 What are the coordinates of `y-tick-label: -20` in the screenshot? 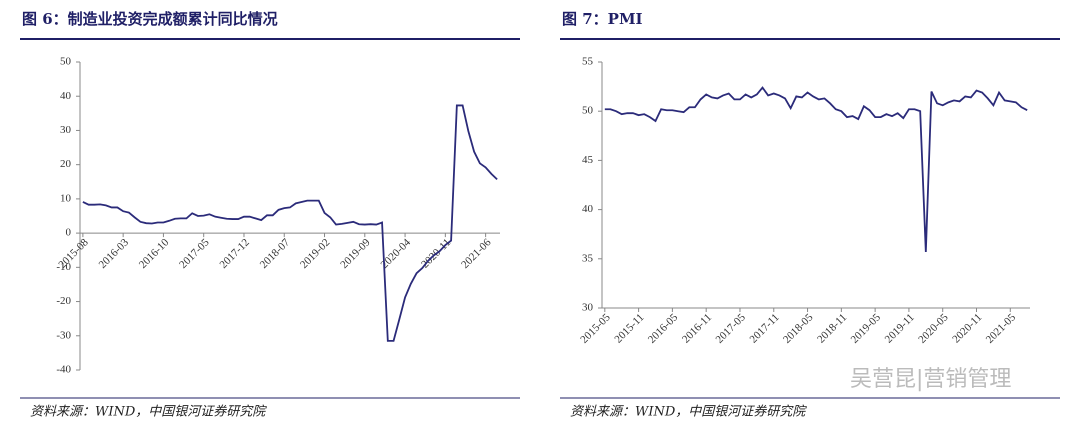 It's located at (63, 301).